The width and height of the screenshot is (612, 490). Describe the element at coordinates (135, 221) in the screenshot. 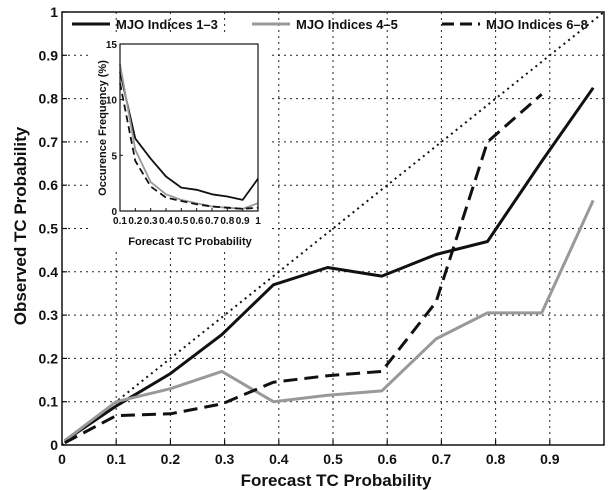

I see `inset-x-tick-label: 0.2` at that location.